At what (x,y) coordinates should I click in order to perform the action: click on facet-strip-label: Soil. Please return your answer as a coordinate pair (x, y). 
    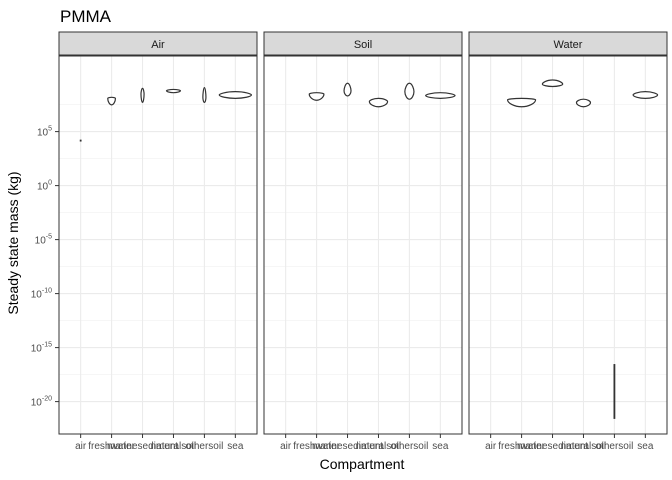
    Looking at the image, I should click on (363, 45).